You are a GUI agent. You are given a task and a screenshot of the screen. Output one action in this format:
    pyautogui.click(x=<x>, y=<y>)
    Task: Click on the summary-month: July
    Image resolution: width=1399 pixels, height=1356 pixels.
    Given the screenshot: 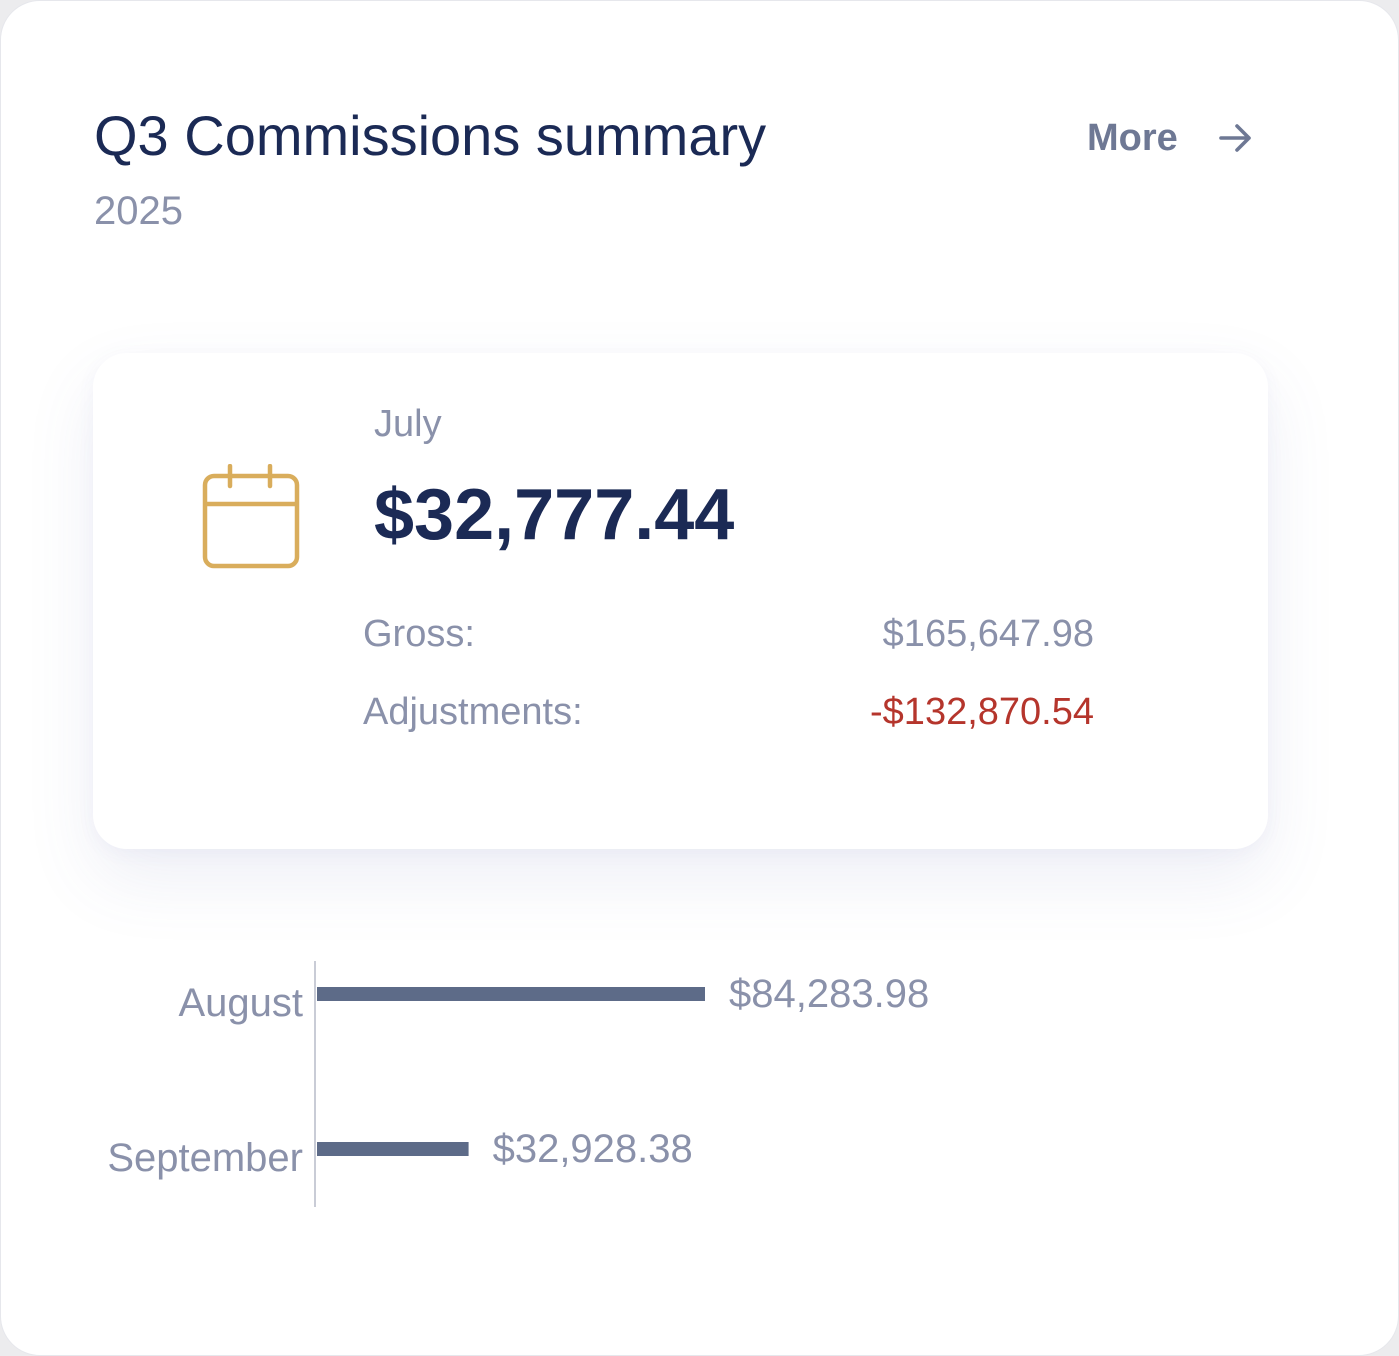 What is the action you would take?
    pyautogui.click(x=408, y=424)
    